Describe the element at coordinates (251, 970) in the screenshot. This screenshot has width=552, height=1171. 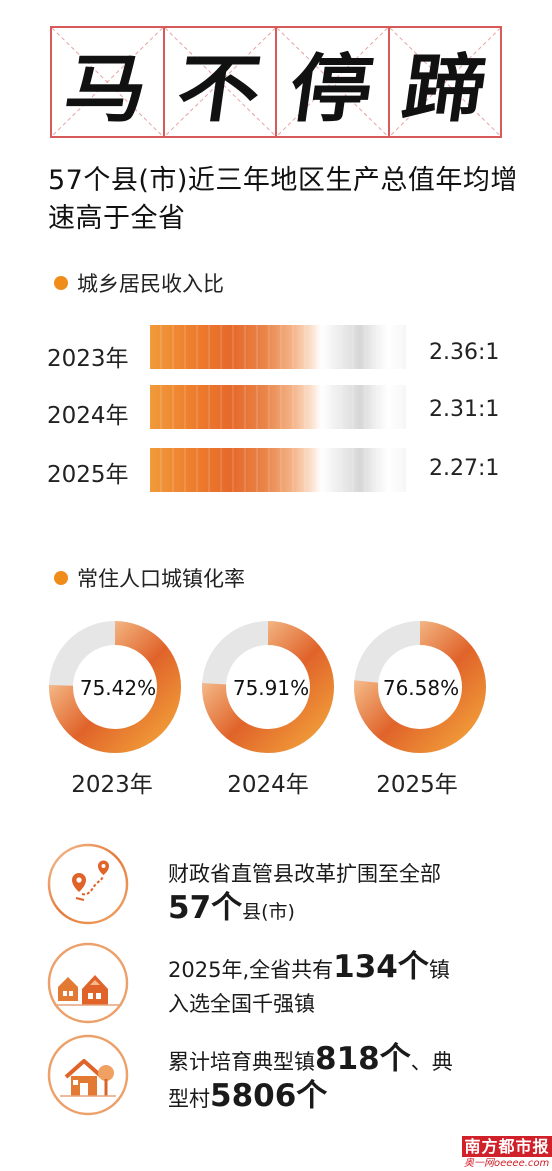
I see `fact-text-pre: 2025年,全省共有` at that location.